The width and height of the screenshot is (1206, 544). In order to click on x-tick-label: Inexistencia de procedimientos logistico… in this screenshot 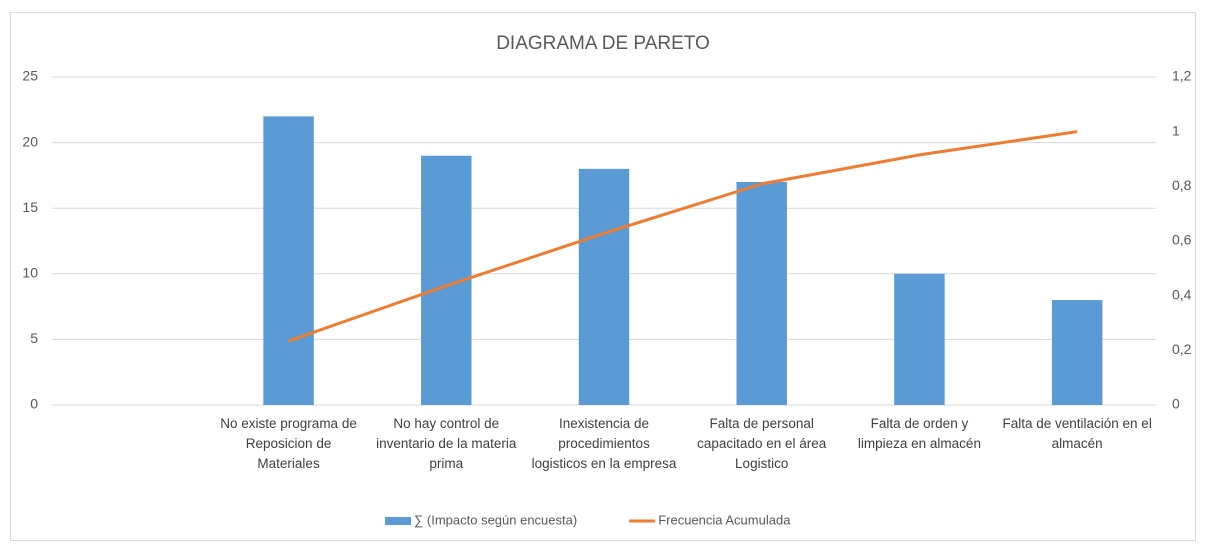, I will do `click(604, 443)`.